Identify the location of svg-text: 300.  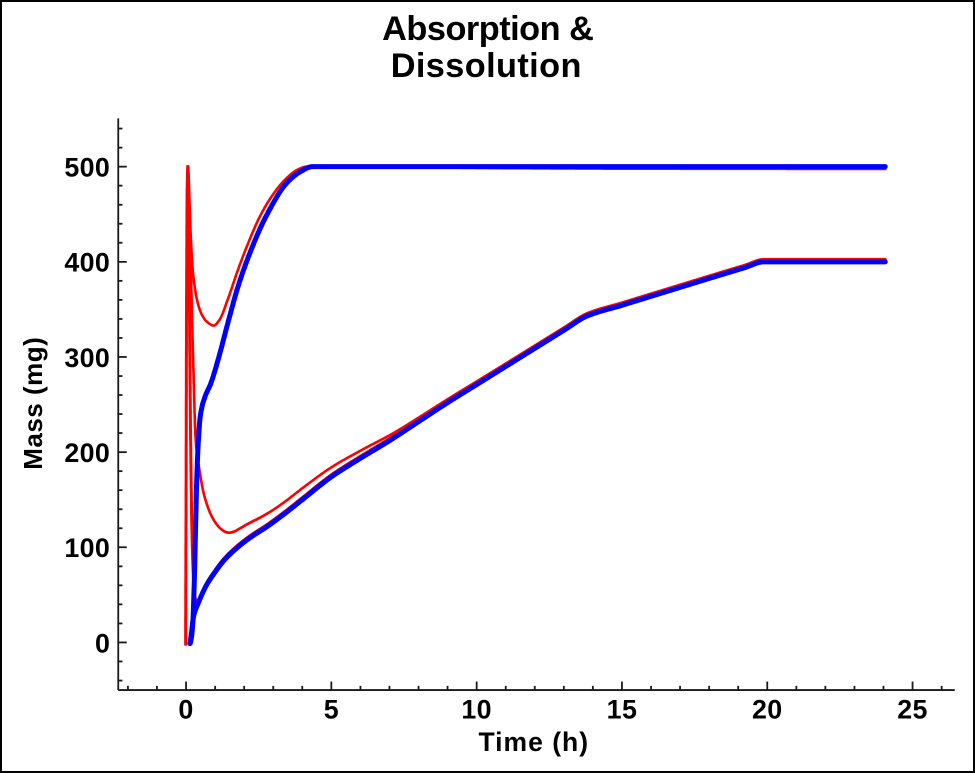
(87, 358).